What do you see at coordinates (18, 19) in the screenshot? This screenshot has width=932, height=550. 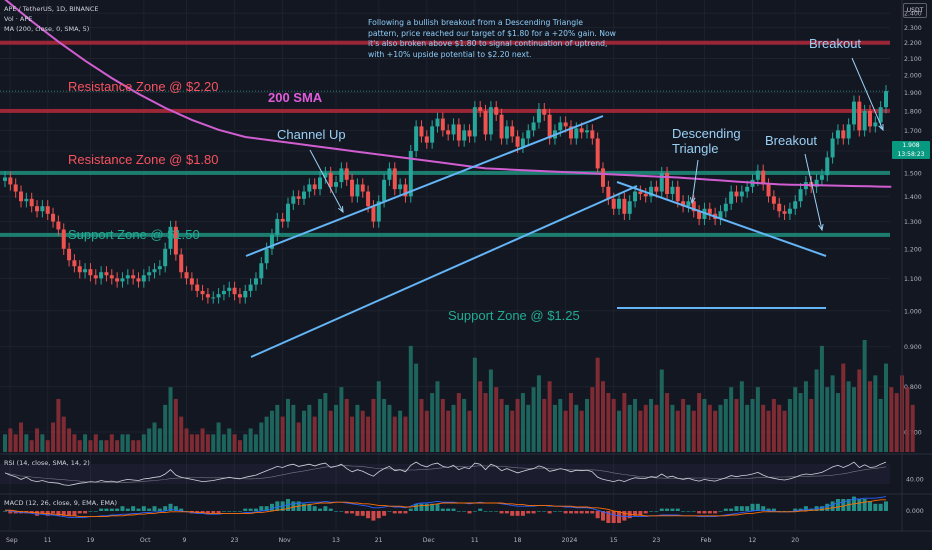 I see `volume-legend: Vol · APE` at bounding box center [18, 19].